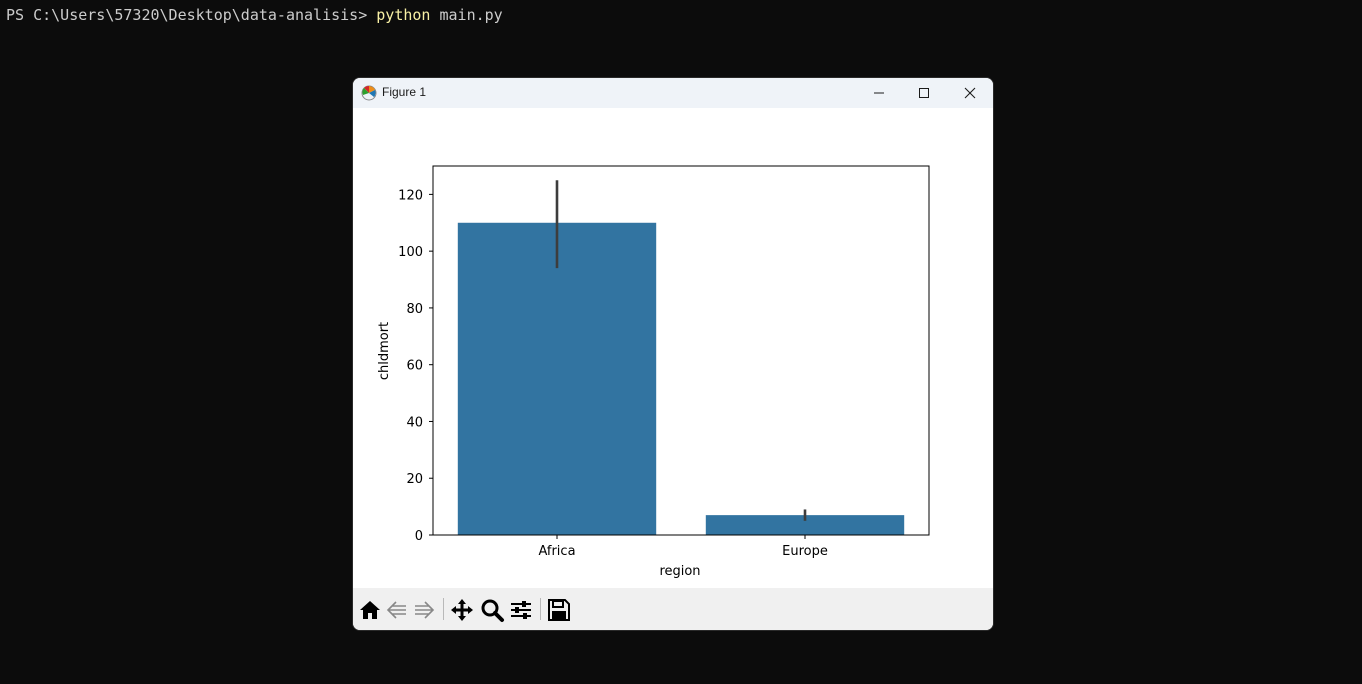 The height and width of the screenshot is (684, 1362). I want to click on matplotlib-logo-icon, so click(369, 93).